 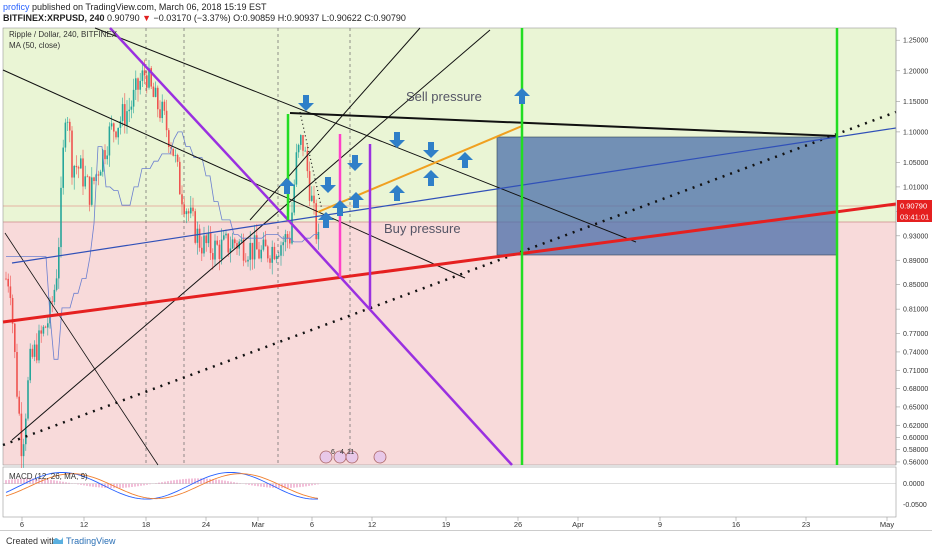 What do you see at coordinates (915, 102) in the screenshot?
I see `price-tick-2: 1.15000` at bounding box center [915, 102].